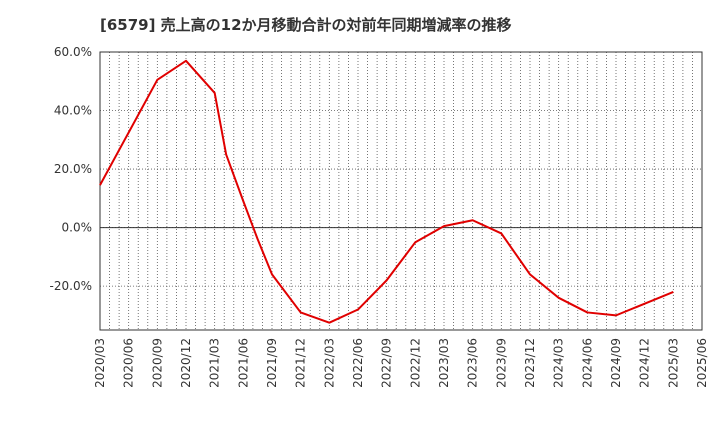 This screenshot has height=440, width=720. What do you see at coordinates (702, 363) in the screenshot?
I see `x-tick-label: 2025/06` at bounding box center [702, 363].